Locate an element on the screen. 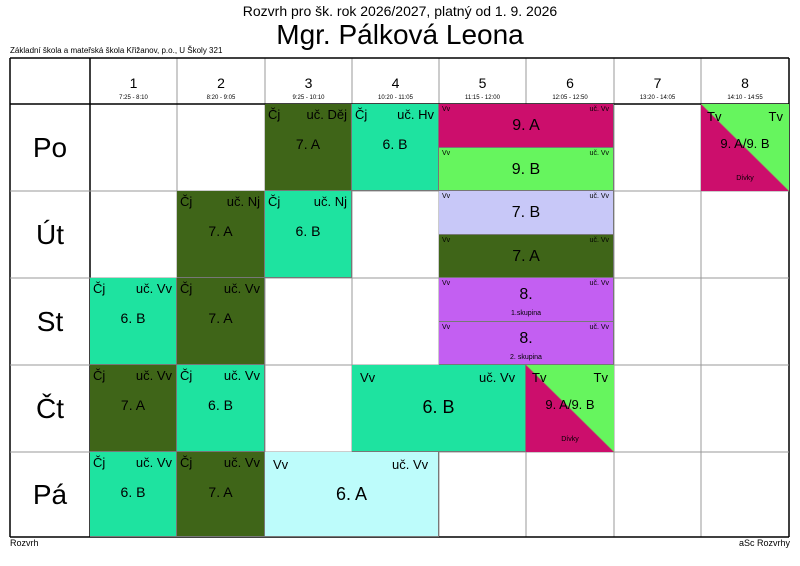 Image resolution: width=800 pixels, height=566 pixels. period-header-7: 7 13:20 - 14:05 is located at coordinates (657, 81).